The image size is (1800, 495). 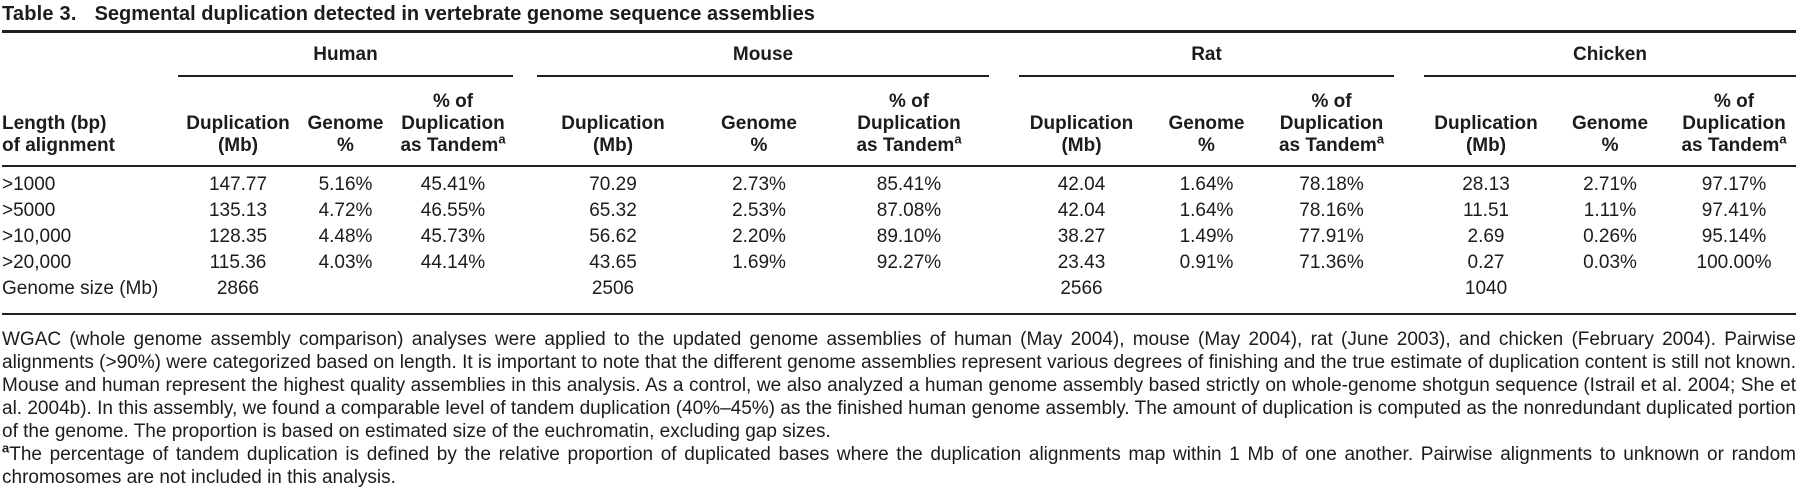 What do you see at coordinates (759, 262) in the screenshot?
I see `data-cell: 1.69%` at bounding box center [759, 262].